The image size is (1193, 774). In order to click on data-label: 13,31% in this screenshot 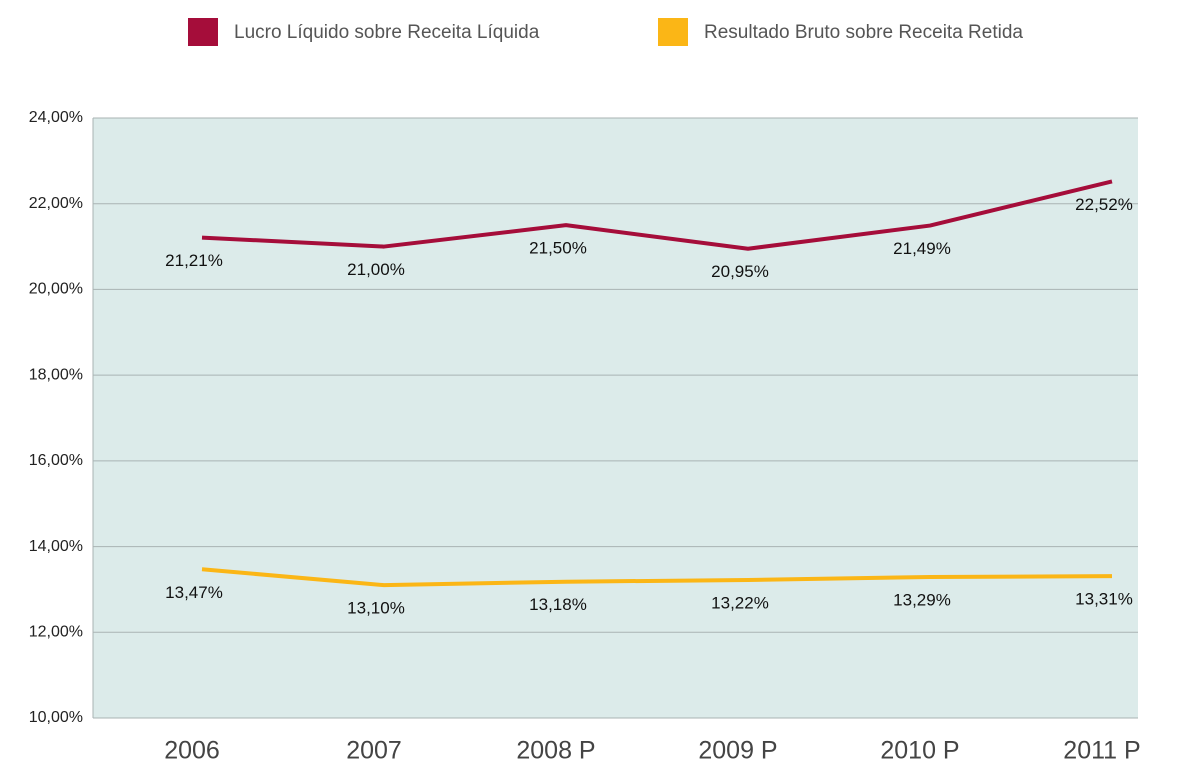, I will do `click(1104, 599)`.